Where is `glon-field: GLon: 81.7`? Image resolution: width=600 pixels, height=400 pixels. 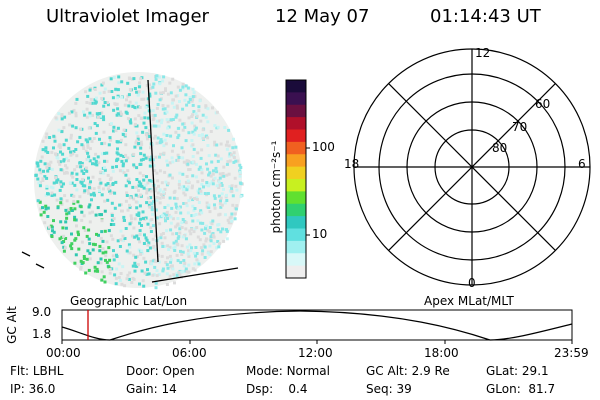 glon-field: GLon: 81.7 is located at coordinates (520, 389).